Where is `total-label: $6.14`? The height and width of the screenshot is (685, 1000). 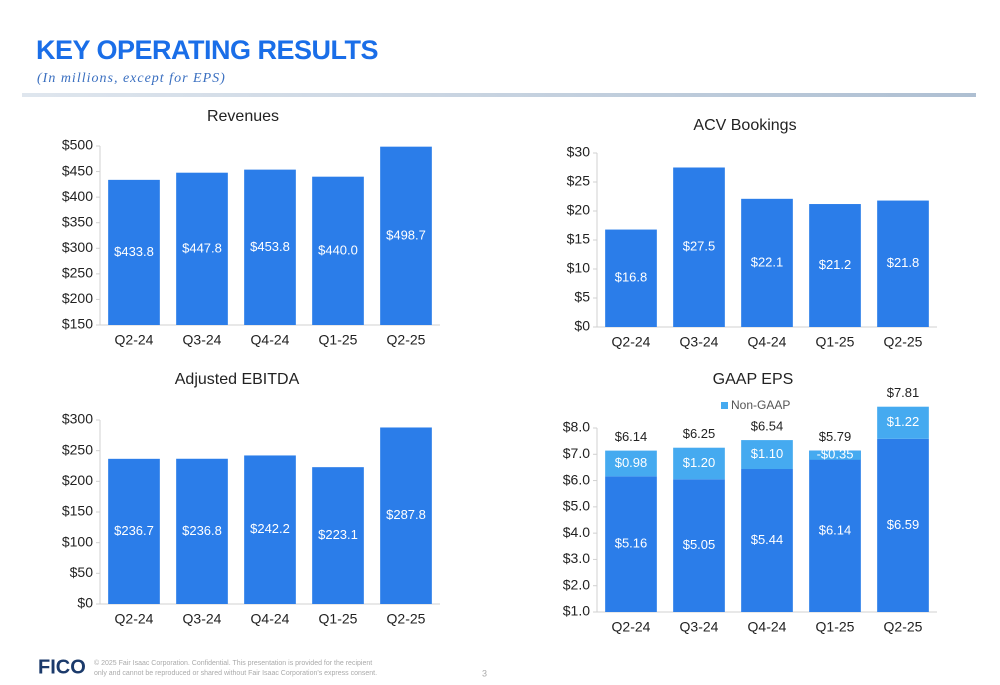 total-label: $6.14 is located at coordinates (631, 436).